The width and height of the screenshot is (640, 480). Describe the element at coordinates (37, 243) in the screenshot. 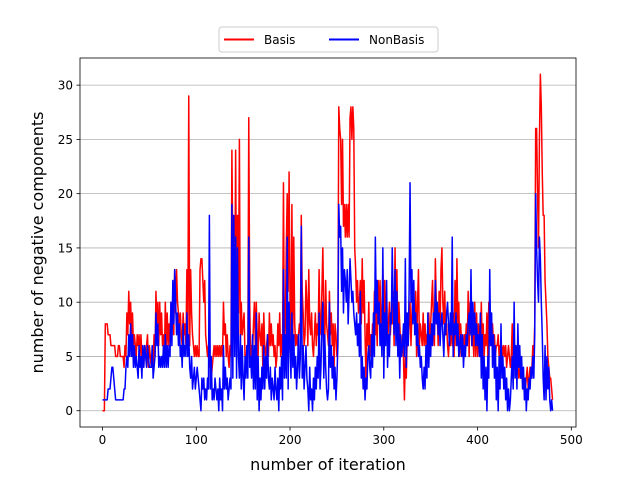

I see `y-axis-label: number of negative components` at that location.